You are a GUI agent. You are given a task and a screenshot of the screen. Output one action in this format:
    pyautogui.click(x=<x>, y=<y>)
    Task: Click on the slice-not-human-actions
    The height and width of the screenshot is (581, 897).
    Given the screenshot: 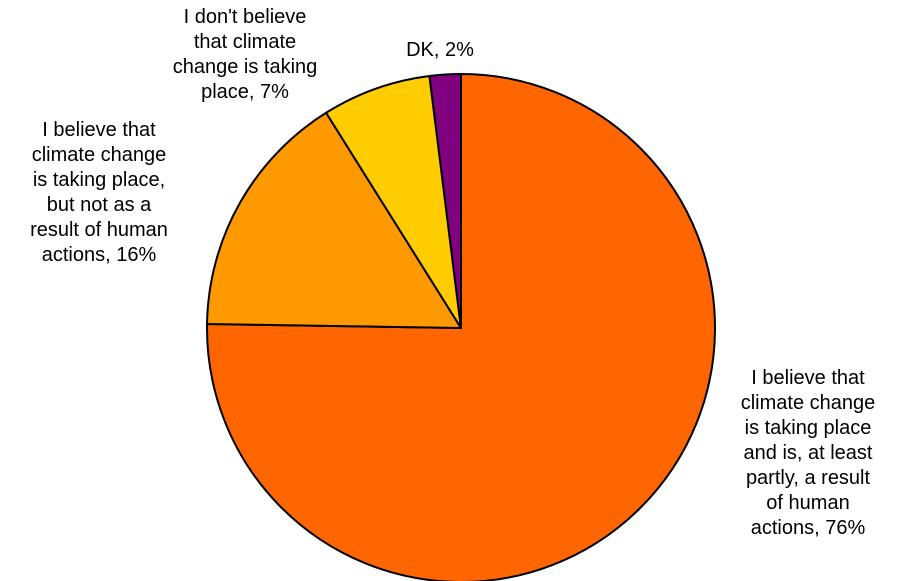 What is the action you would take?
    pyautogui.click(x=334, y=220)
    